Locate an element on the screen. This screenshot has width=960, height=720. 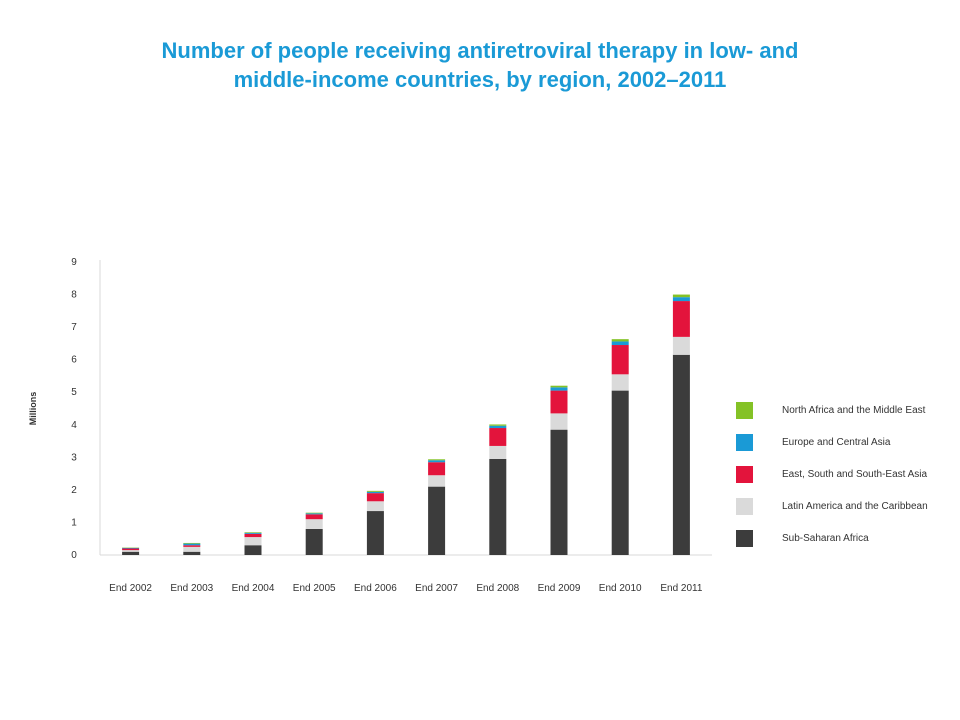
legend-item: Latin America and the Caribbean is located at coordinates (846, 506).